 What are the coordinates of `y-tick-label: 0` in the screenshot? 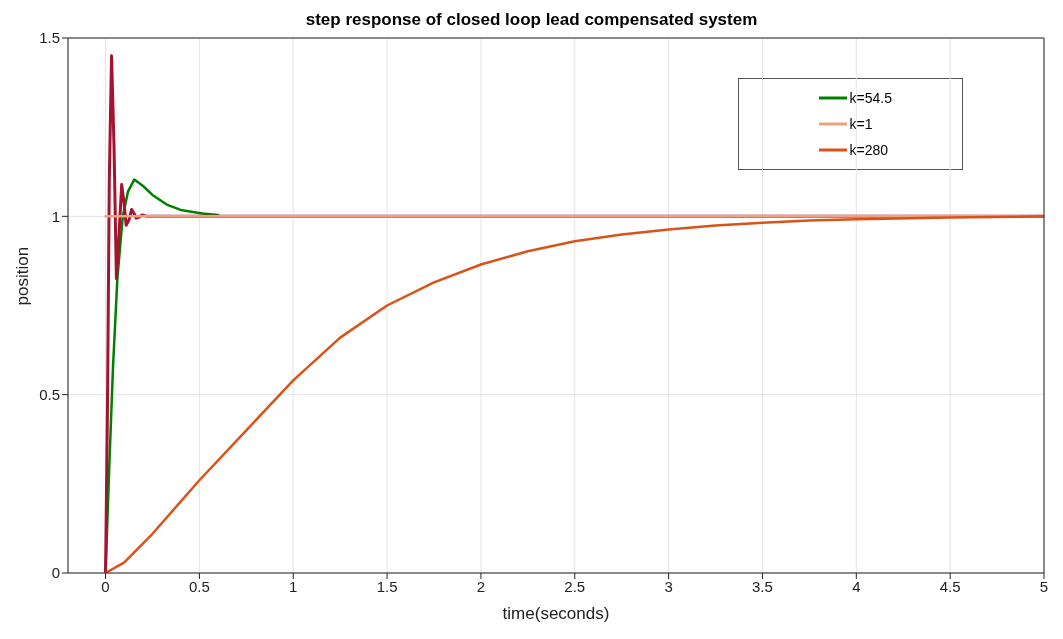 It's located at (55, 573).